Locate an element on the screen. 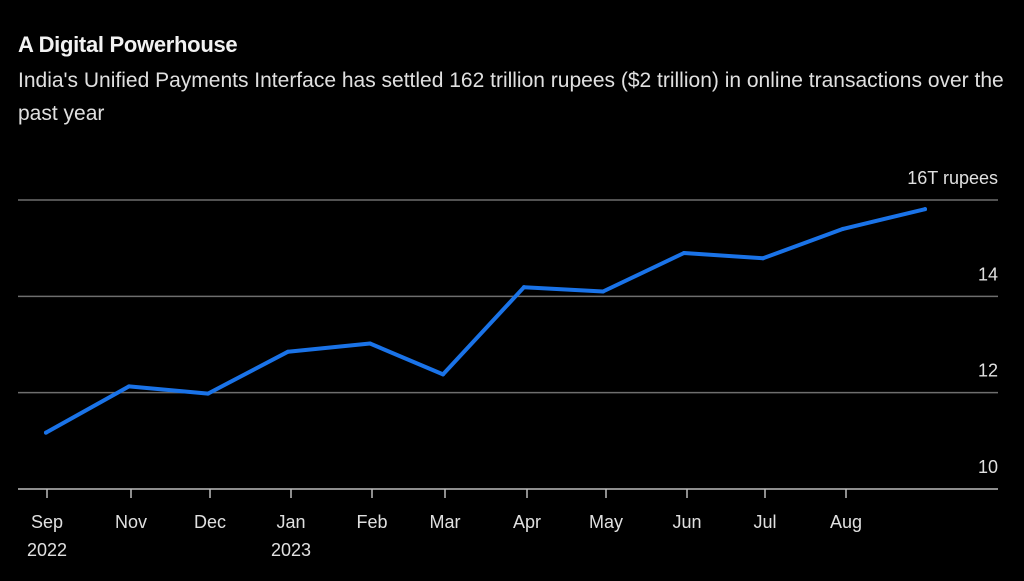 The image size is (1024, 581). x-tick-label: Jun is located at coordinates (686, 522).